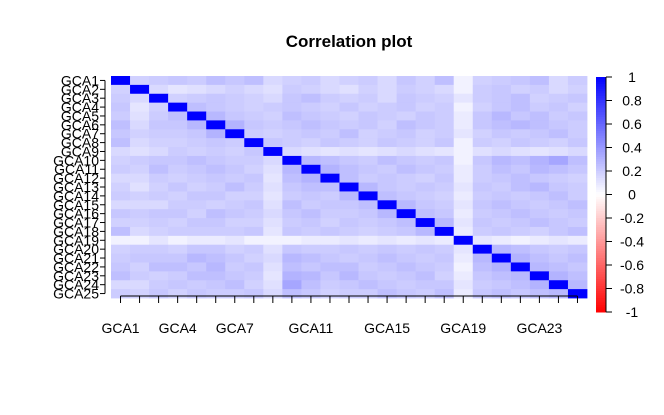 The image size is (664, 415). What do you see at coordinates (235, 134) in the screenshot?
I see `heatmap-cell-GCA7-GCA7` at bounding box center [235, 134].